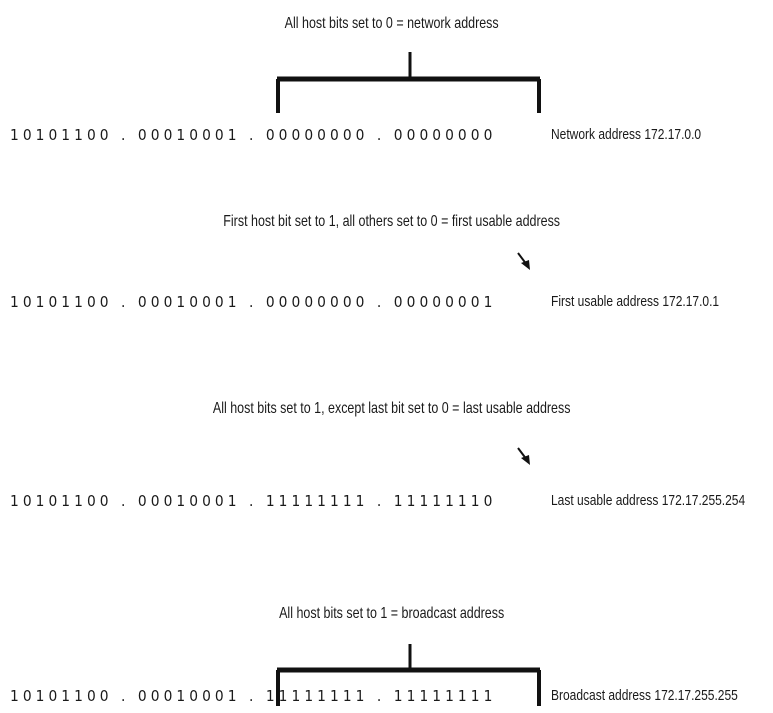 The image size is (773, 713). Describe the element at coordinates (648, 500) in the screenshot. I see `label-last-usable-address: Last usable address 172.17.255.254` at that location.